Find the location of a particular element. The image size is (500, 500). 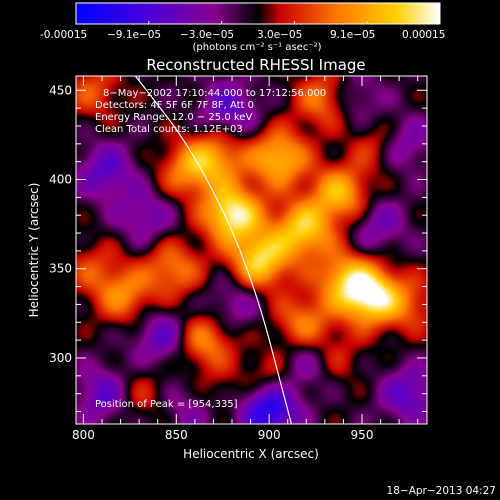

x-tick-label: 800 is located at coordinates (83, 435).